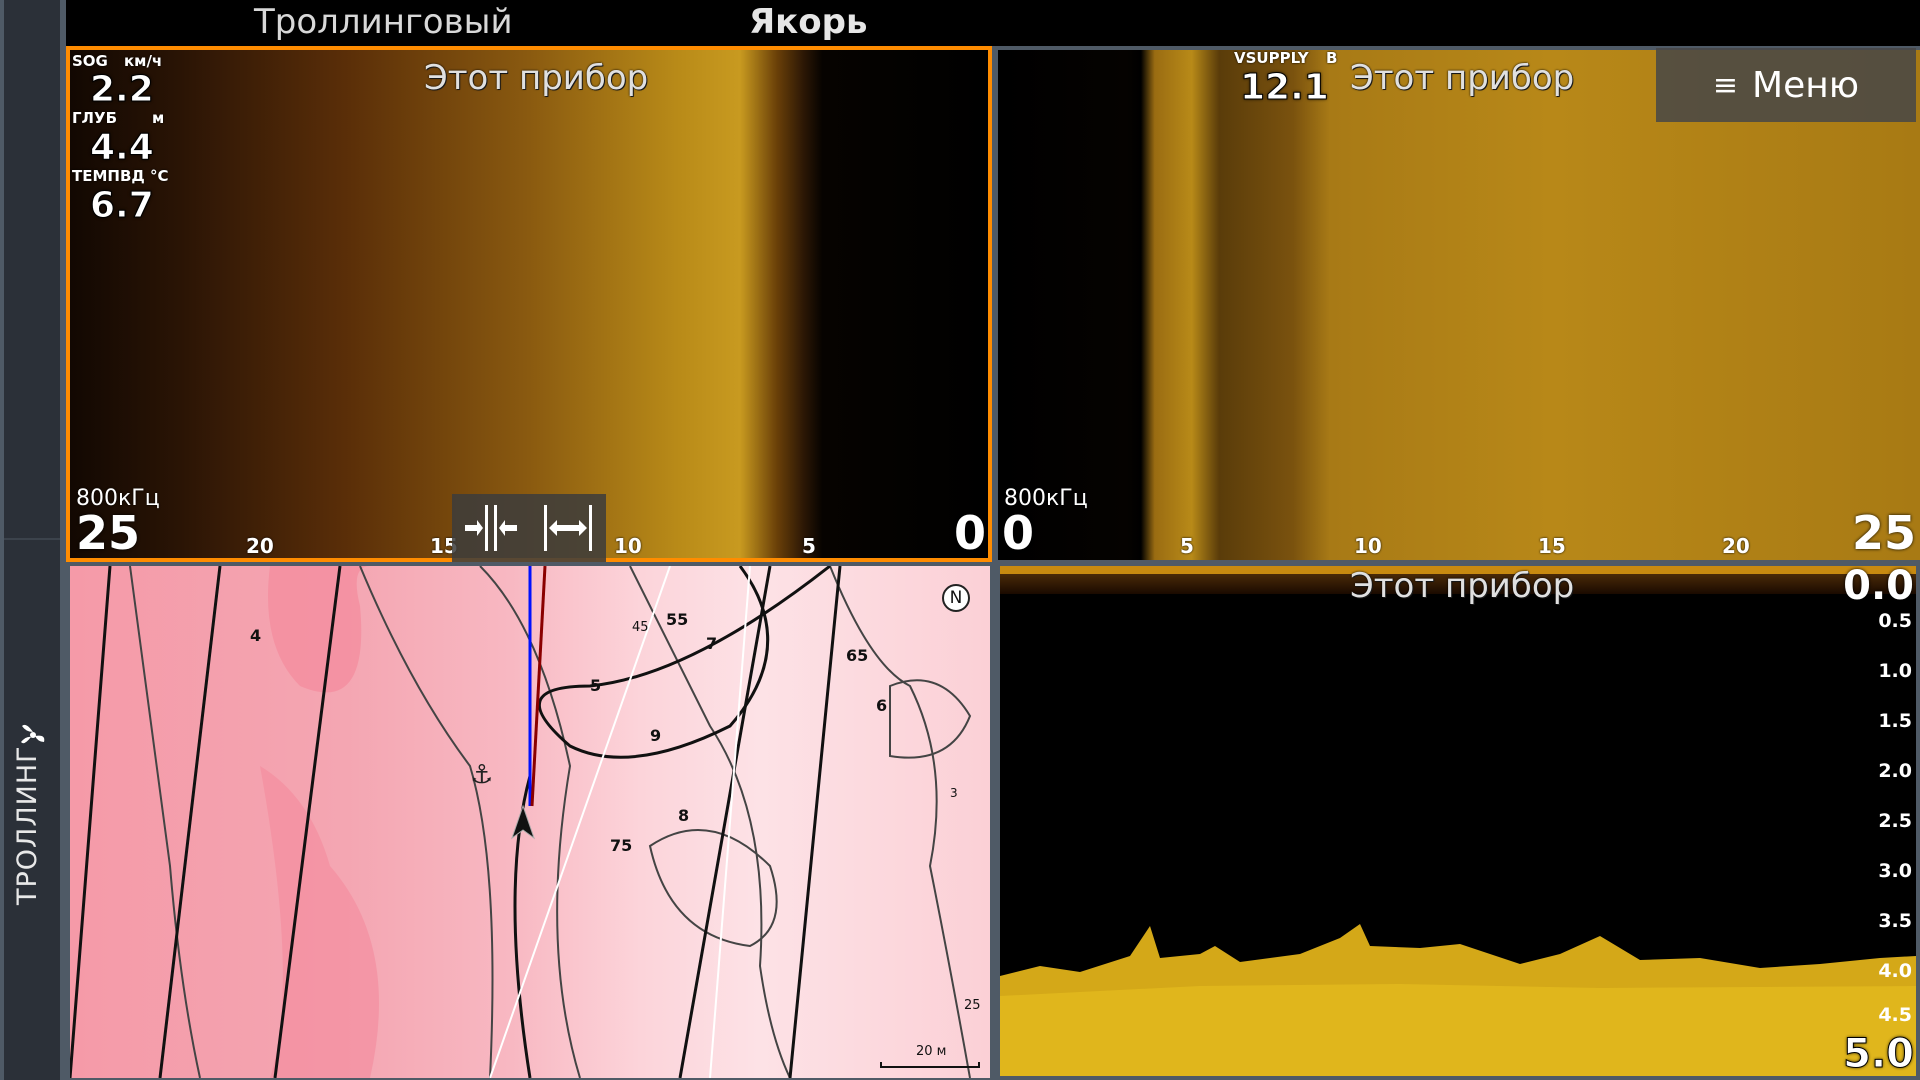 The image size is (1920, 1080). What do you see at coordinates (621, 845) in the screenshot?
I see `depth-sounding: 75` at bounding box center [621, 845].